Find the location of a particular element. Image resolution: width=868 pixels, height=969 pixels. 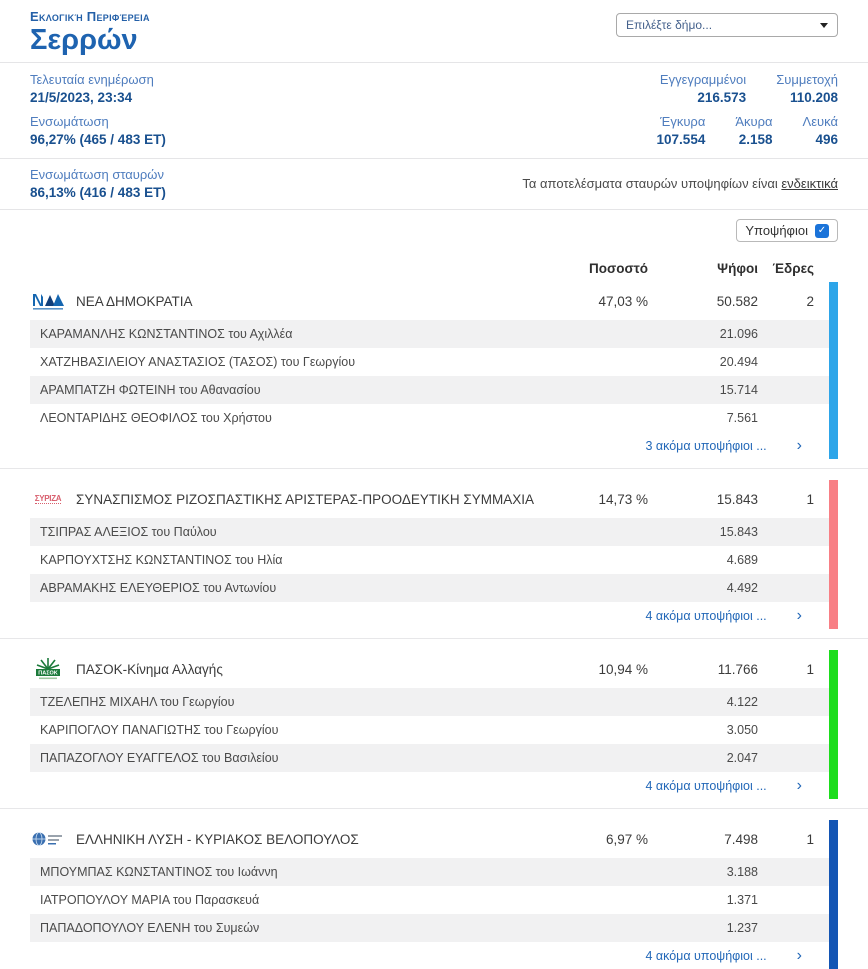

party-percent: 6,97 % is located at coordinates (626, 839).